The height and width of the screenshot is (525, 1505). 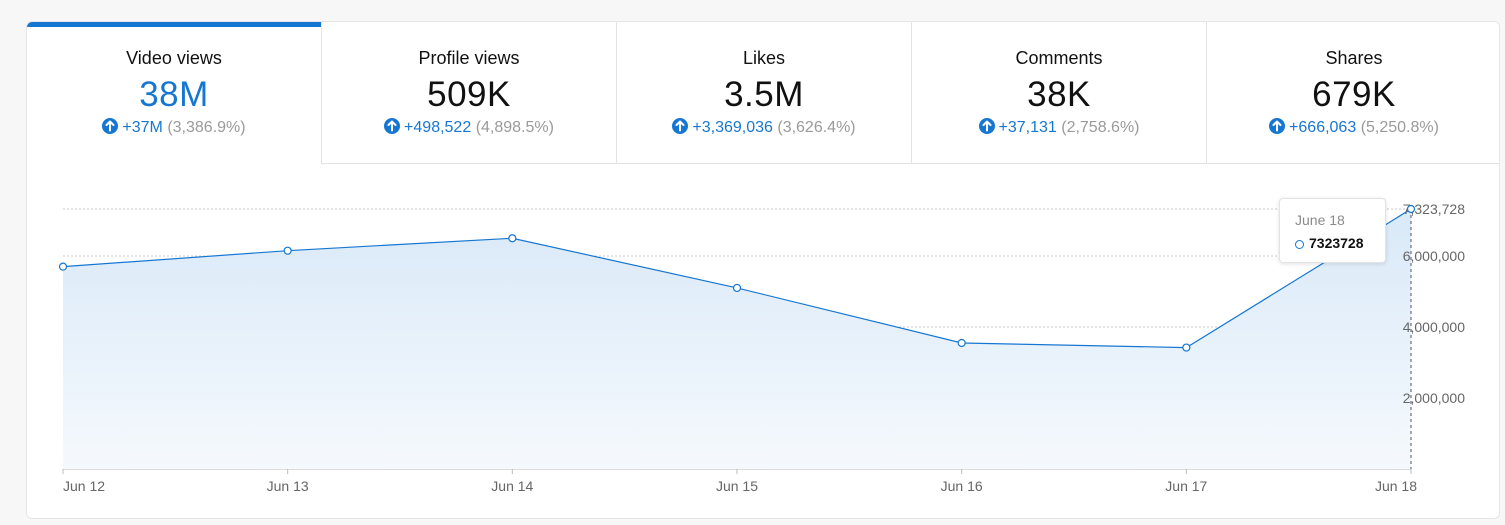 I want to click on tab-value: 3.5M, so click(x=764, y=94).